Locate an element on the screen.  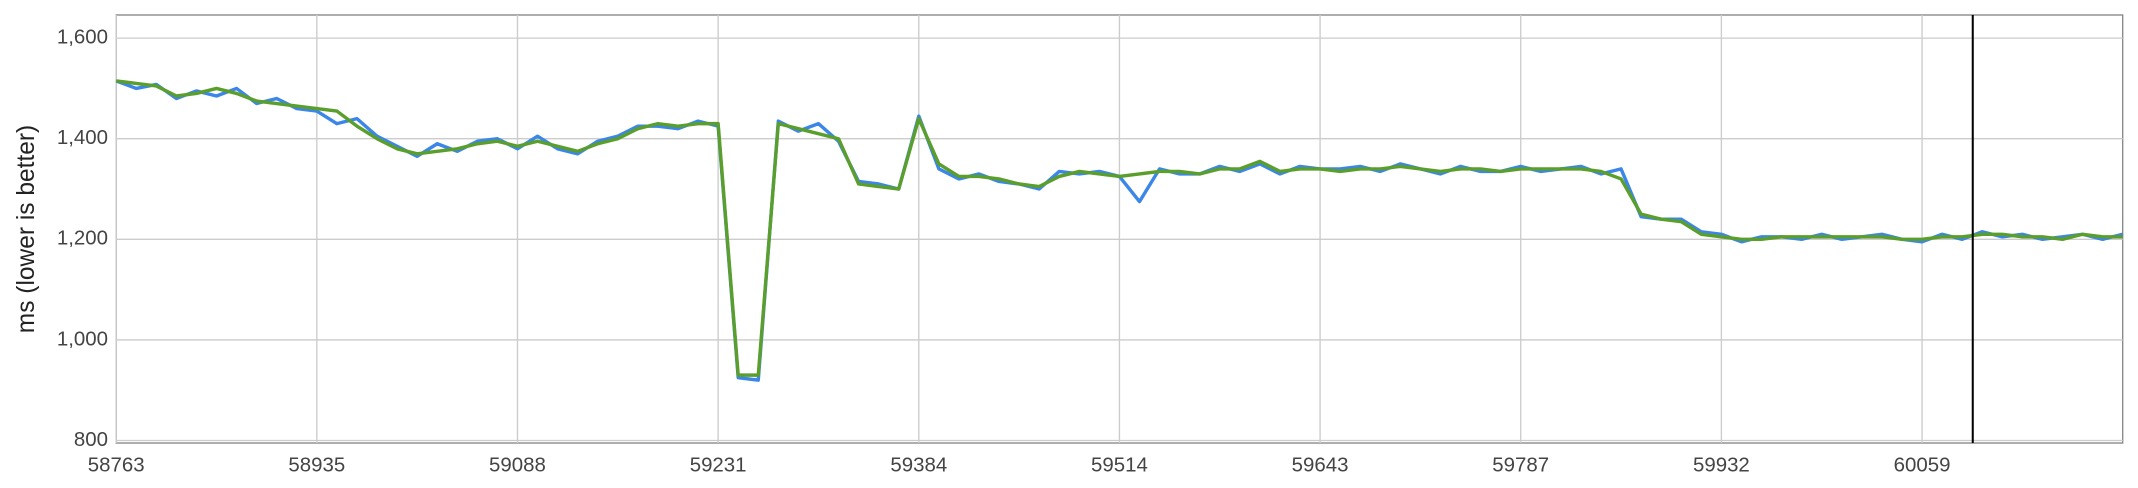
y-tick-label: 1,600 is located at coordinates (82, 37).